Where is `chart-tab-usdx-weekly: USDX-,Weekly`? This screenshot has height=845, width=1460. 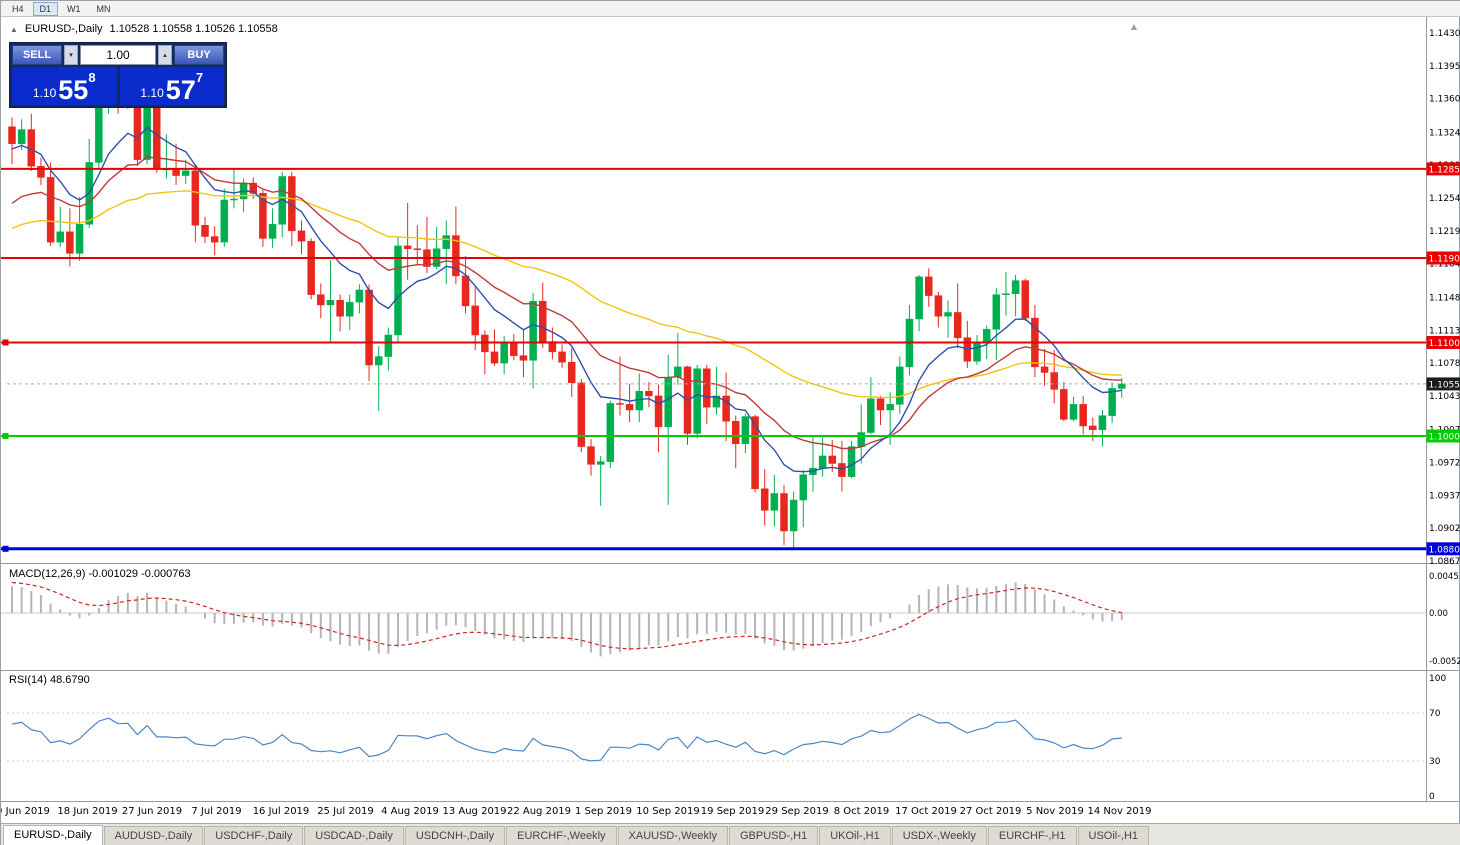
chart-tab-usdx-weekly: USDX-,Weekly is located at coordinates (939, 835).